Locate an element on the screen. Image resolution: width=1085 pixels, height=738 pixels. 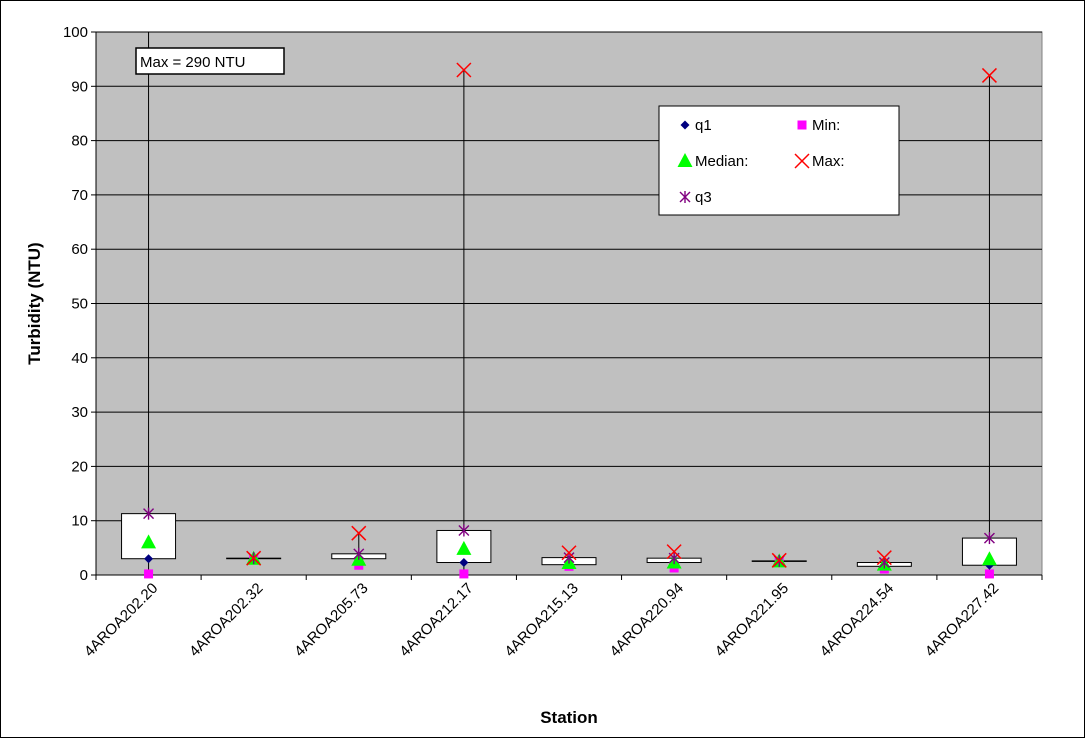
y-tick-label: 90 is located at coordinates (79, 86).